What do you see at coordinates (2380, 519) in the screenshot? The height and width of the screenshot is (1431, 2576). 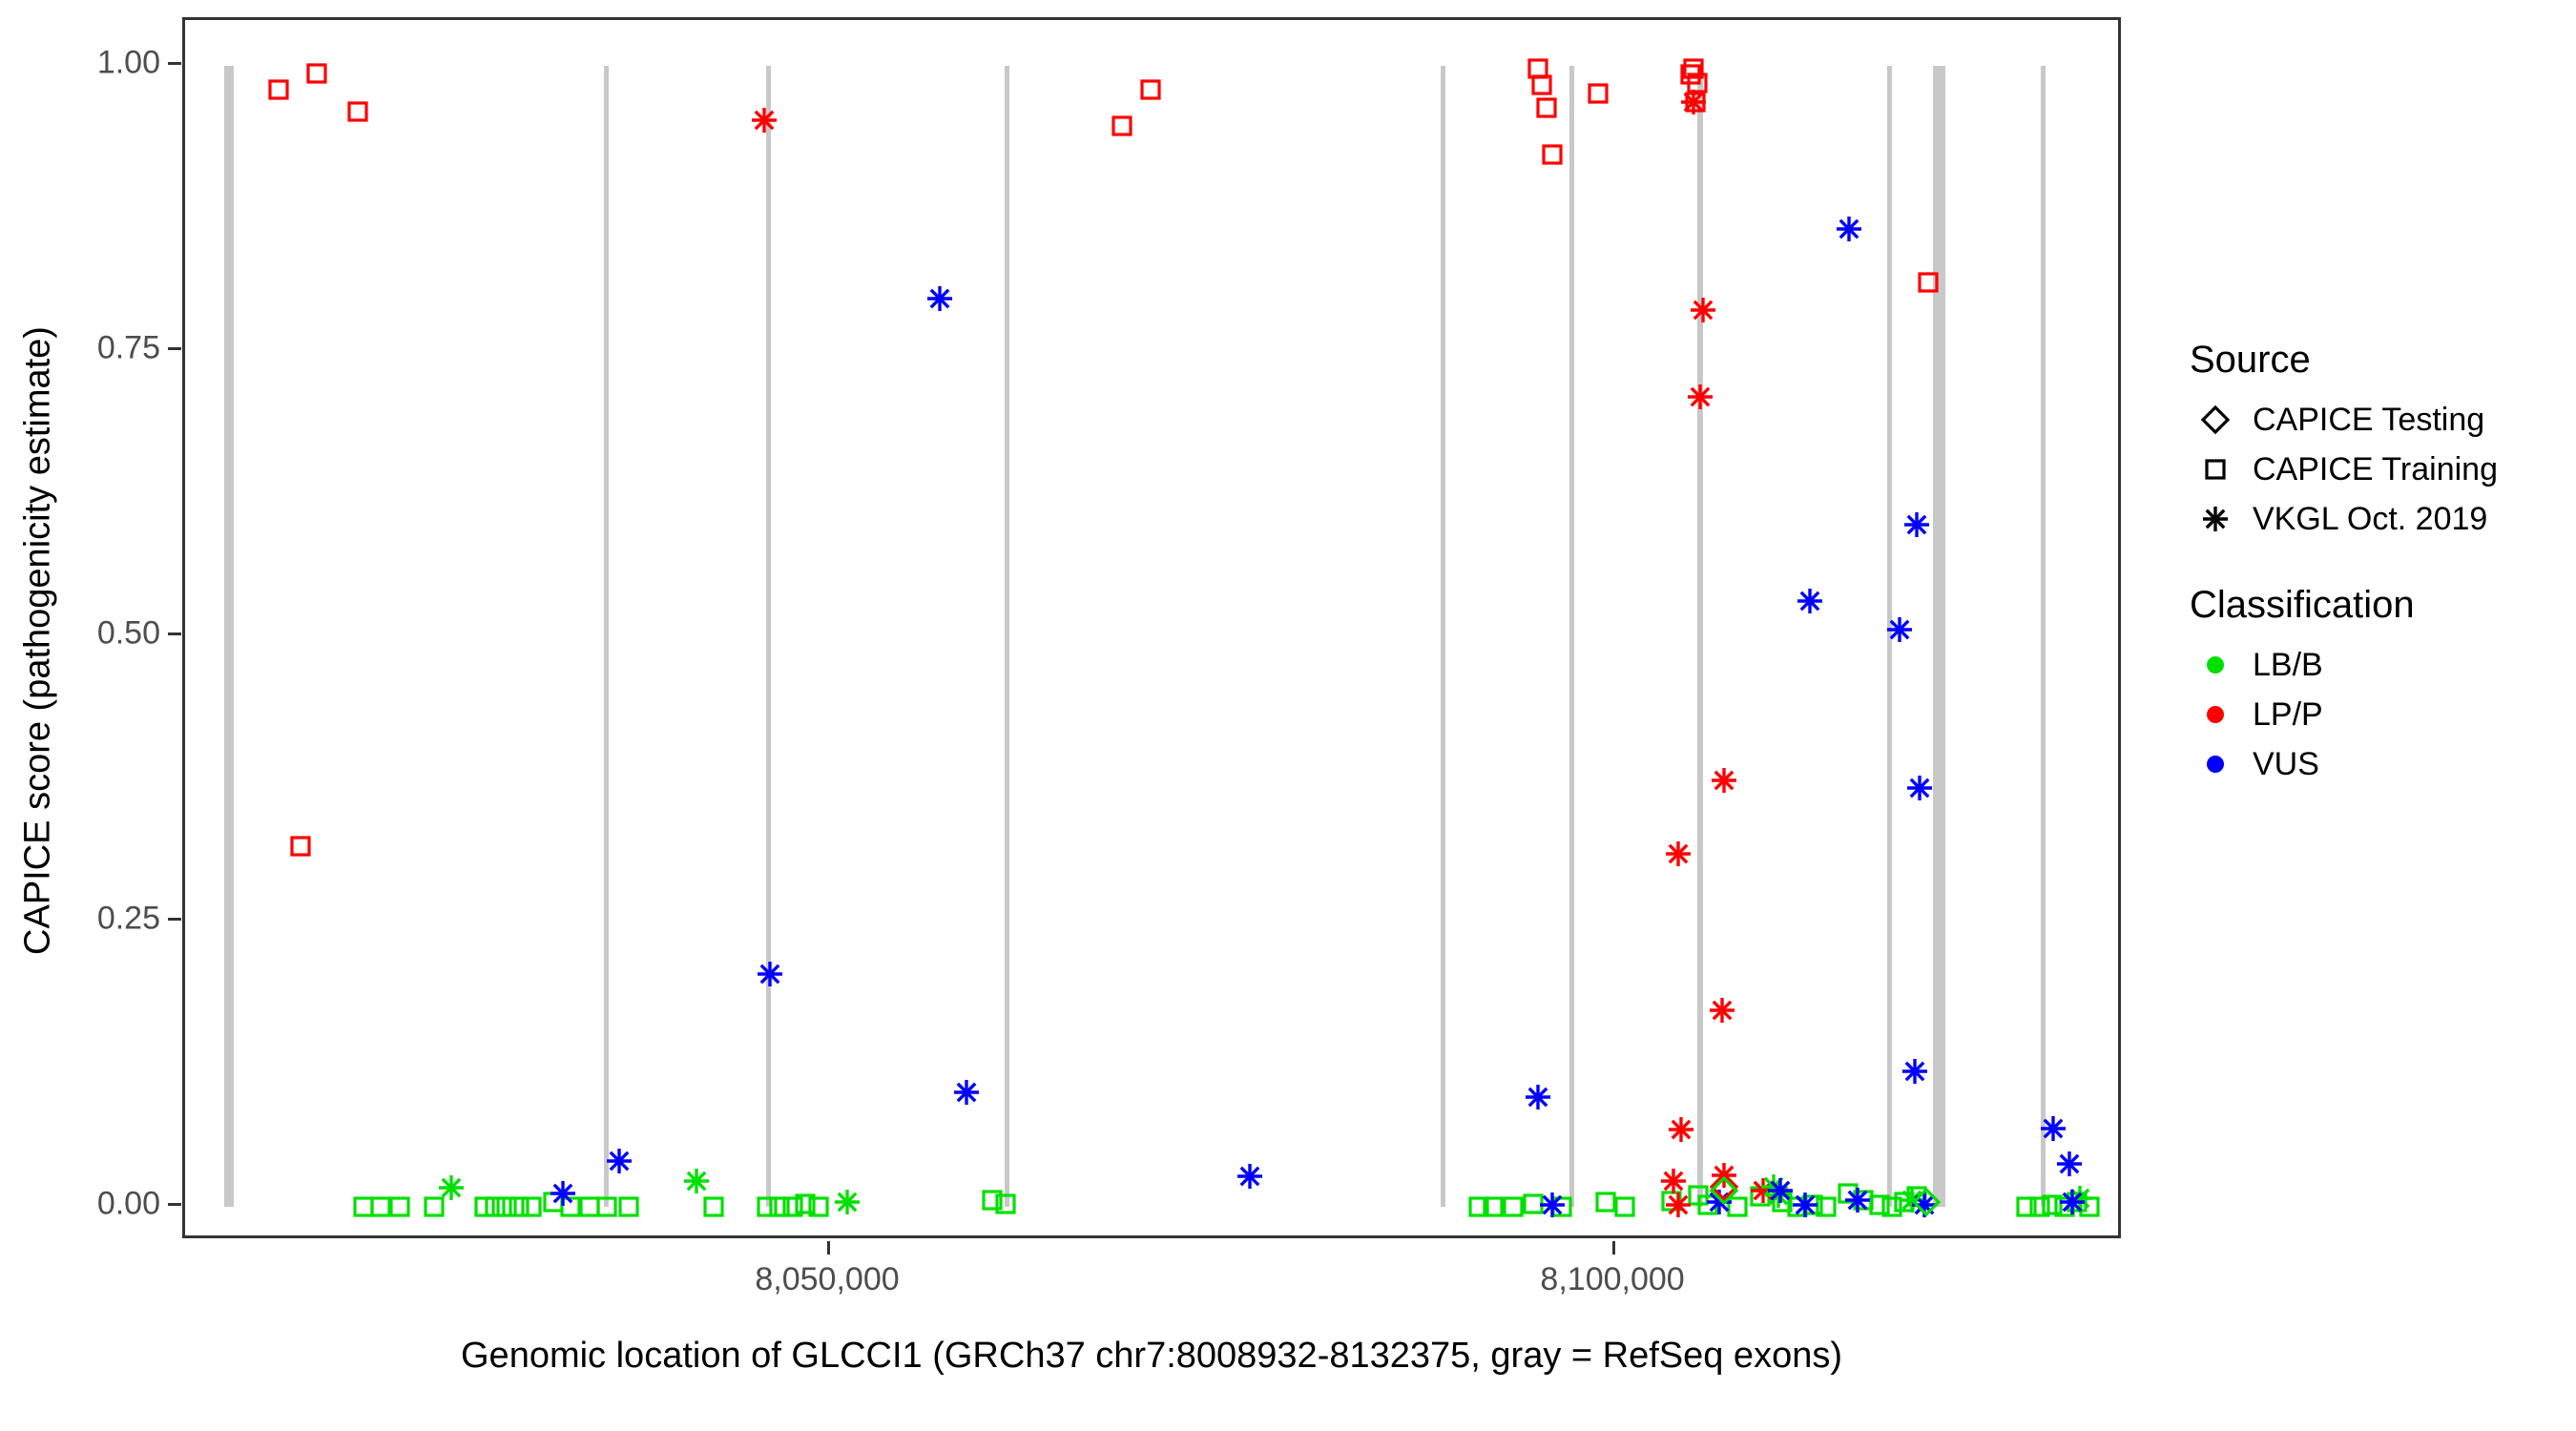 I see `legend-item-source: VKGL Oct. 2019` at bounding box center [2380, 519].